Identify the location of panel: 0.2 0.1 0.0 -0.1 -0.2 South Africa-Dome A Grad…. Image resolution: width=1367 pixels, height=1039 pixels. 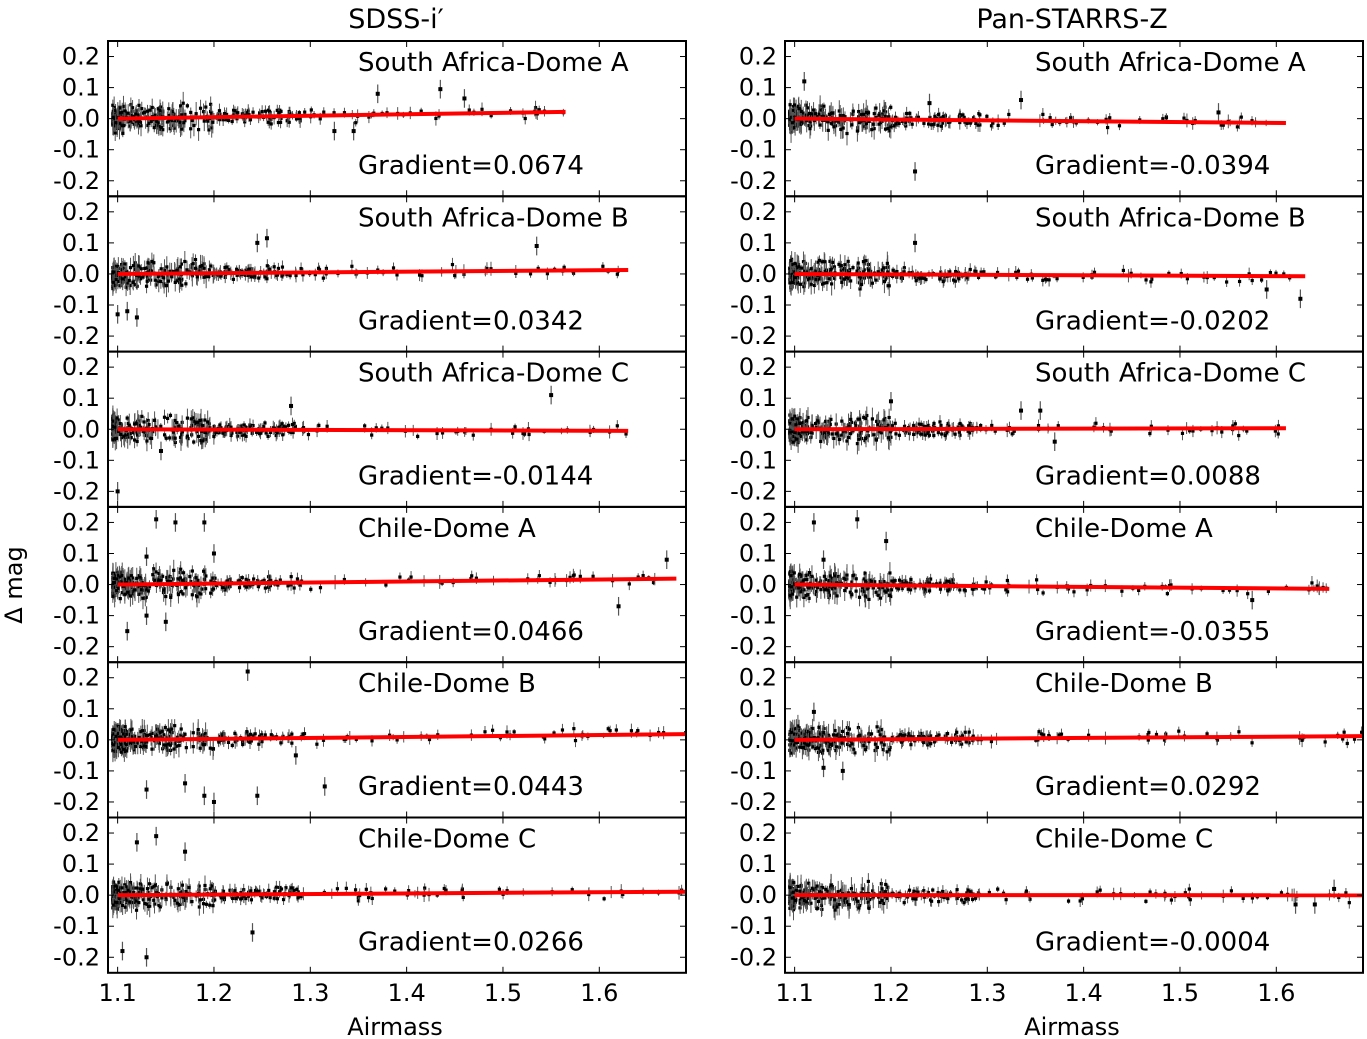
(1047, 119).